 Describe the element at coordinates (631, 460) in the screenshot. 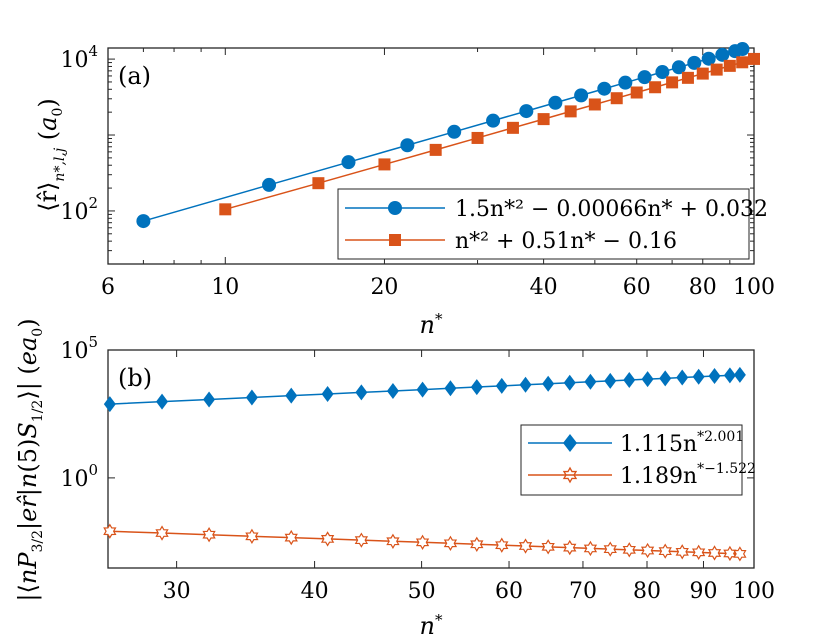

I see `legend-box-b` at that location.